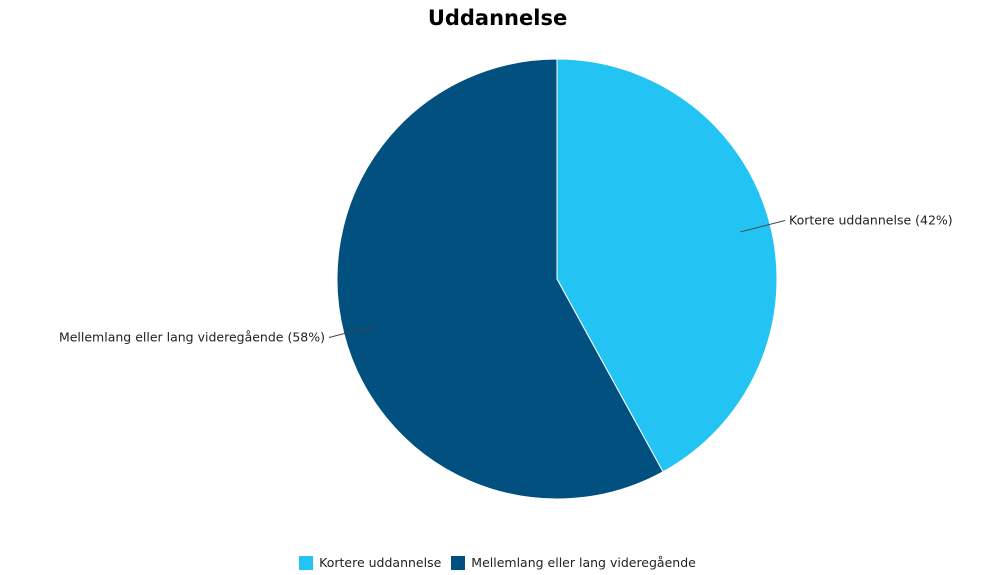 The width and height of the screenshot is (995, 575). I want to click on legend-swatch-kortere, so click(306, 562).